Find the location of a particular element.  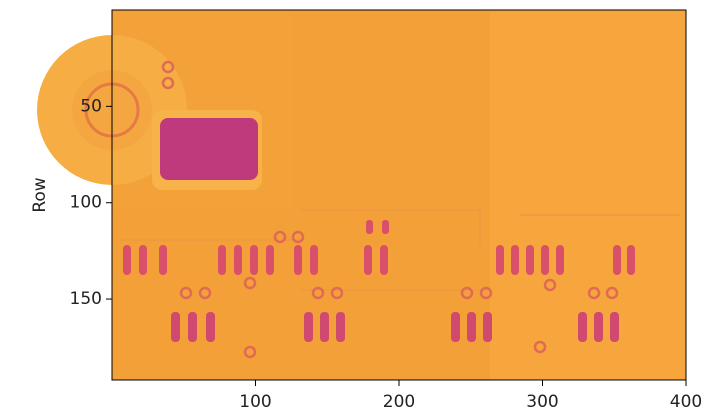

y-axis-label: Row is located at coordinates (40, 194).